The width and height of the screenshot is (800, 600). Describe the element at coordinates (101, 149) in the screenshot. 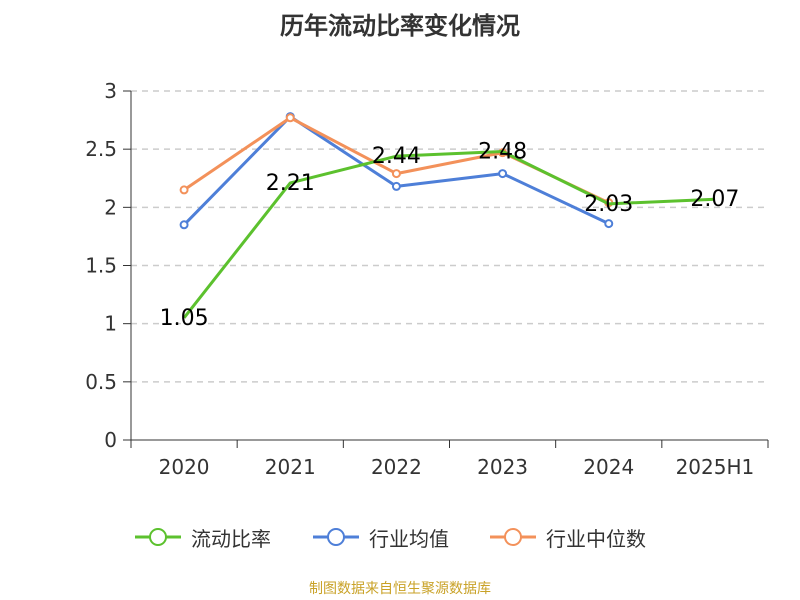

I see `y-tick-label: 2.5` at that location.